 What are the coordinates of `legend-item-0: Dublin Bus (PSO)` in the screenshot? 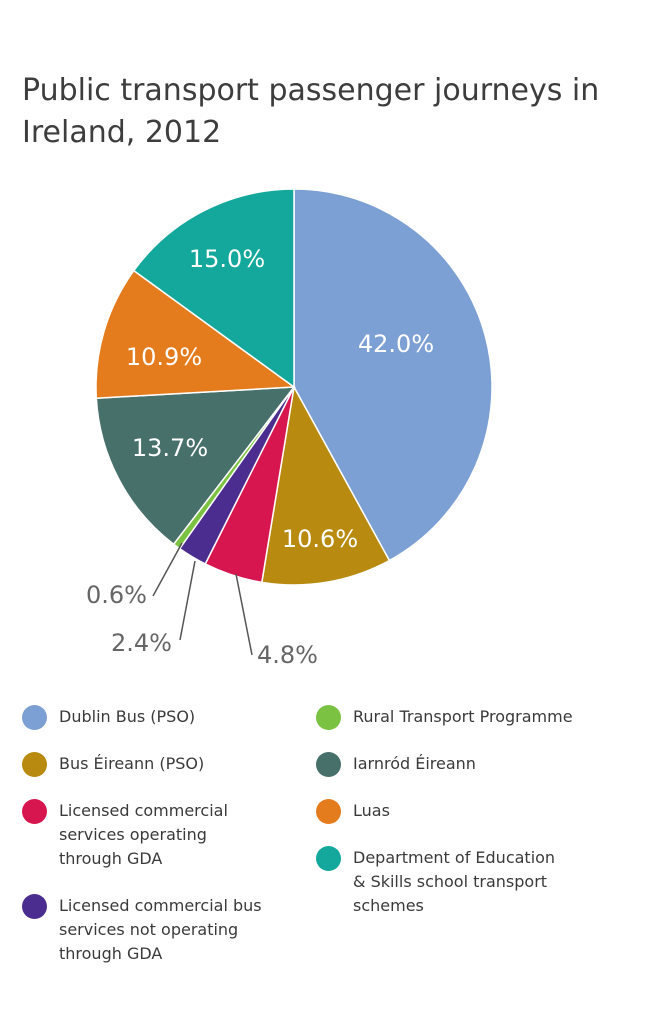 It's located at (108, 717).